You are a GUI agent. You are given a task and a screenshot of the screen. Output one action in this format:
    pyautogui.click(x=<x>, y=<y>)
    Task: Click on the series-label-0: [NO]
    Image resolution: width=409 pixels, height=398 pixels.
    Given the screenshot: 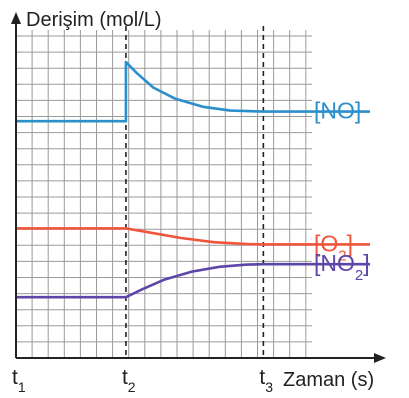 What is the action you would take?
    pyautogui.click(x=337, y=111)
    